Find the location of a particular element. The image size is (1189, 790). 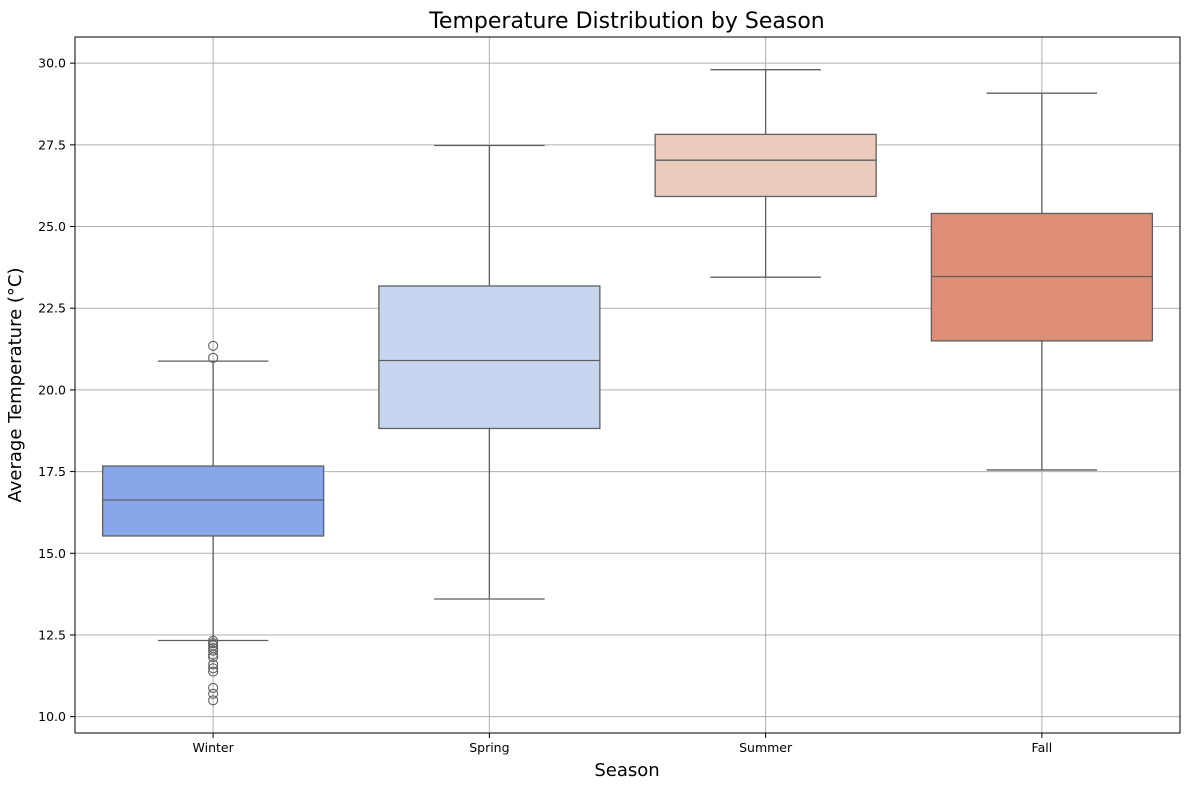

box-group-fall is located at coordinates (1042, 281).